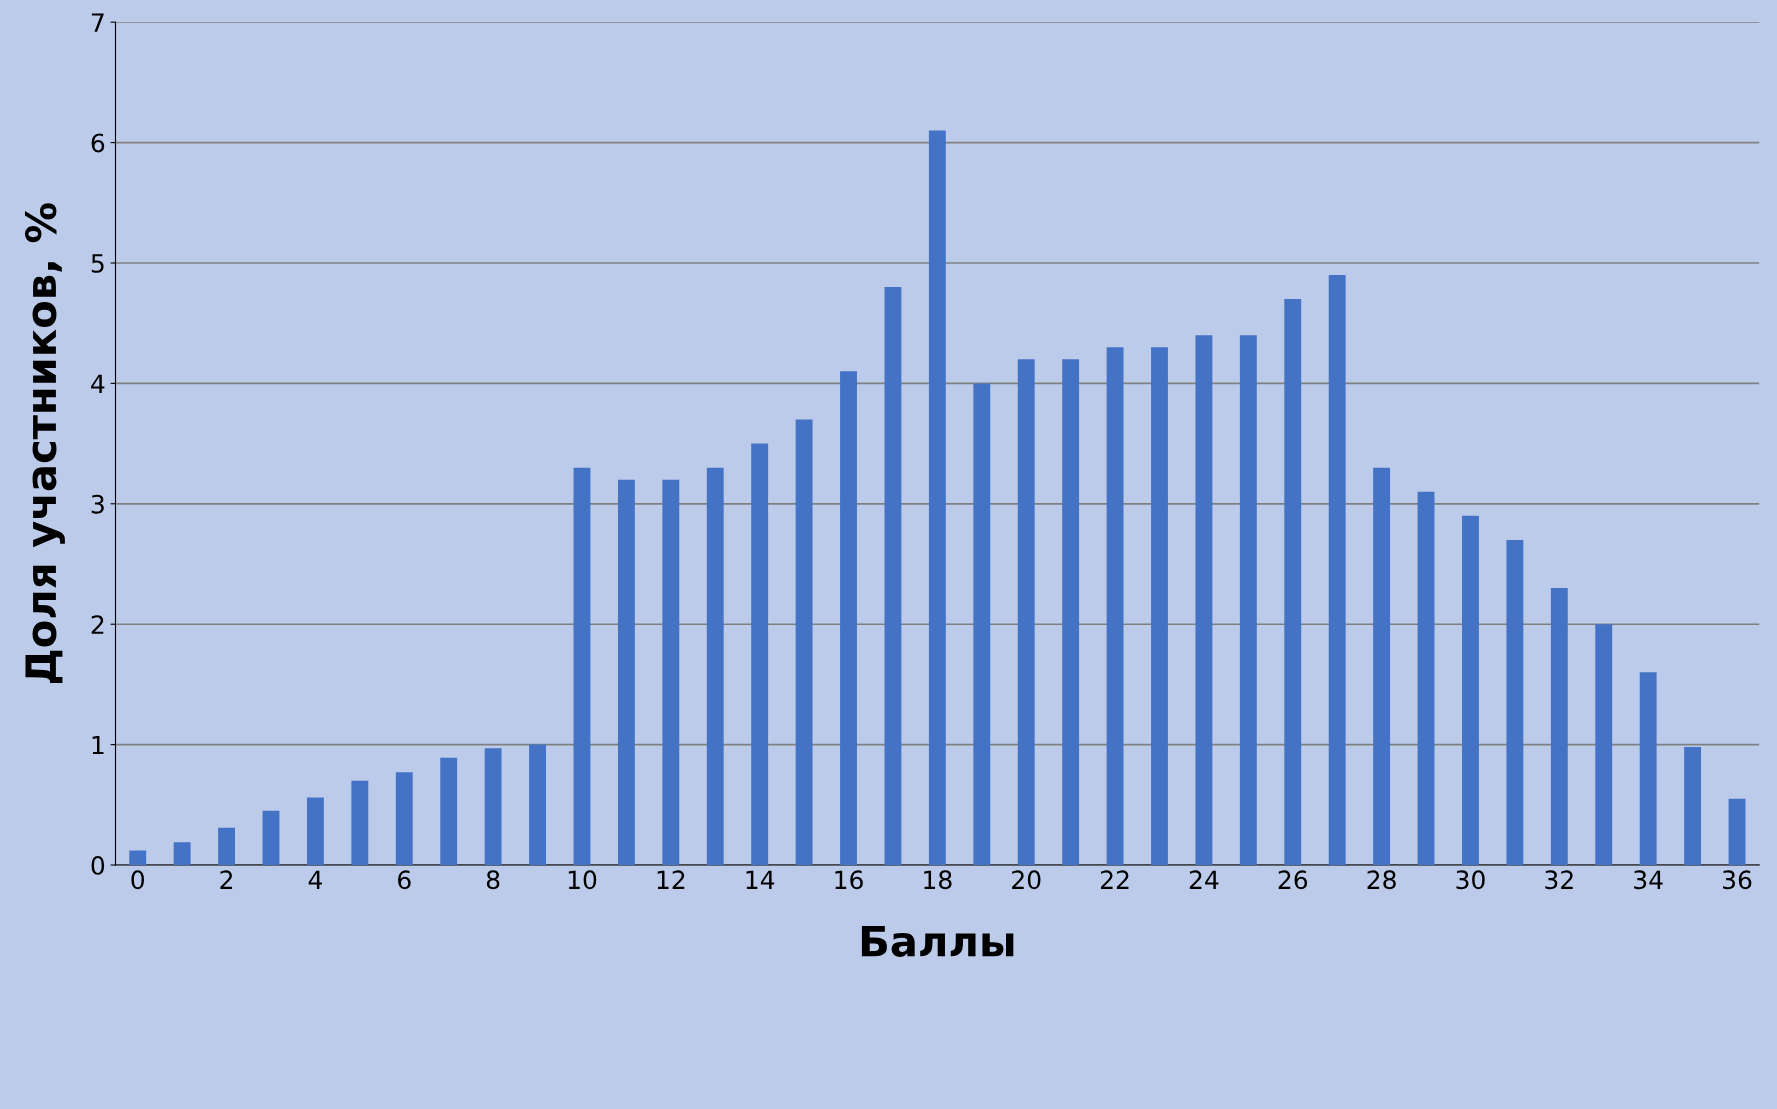 Image resolution: width=1777 pixels, height=1109 pixels. Describe the element at coordinates (1470, 880) in the screenshot. I see `x-tick-label: 30` at that location.